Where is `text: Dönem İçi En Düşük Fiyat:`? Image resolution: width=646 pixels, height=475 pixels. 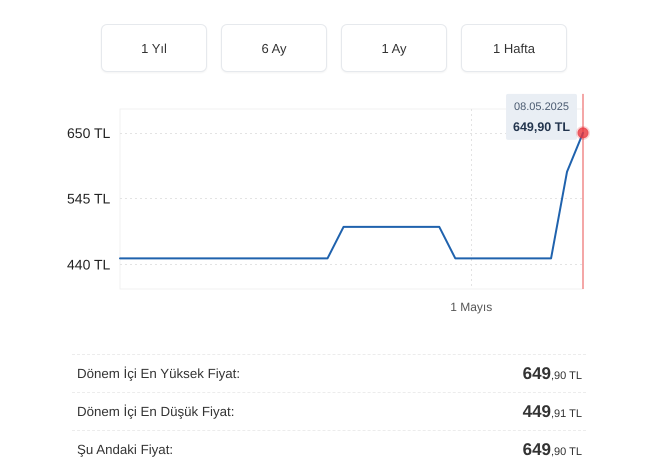 text: Dönem İçi En Düşük Fiyat: is located at coordinates (155, 411).